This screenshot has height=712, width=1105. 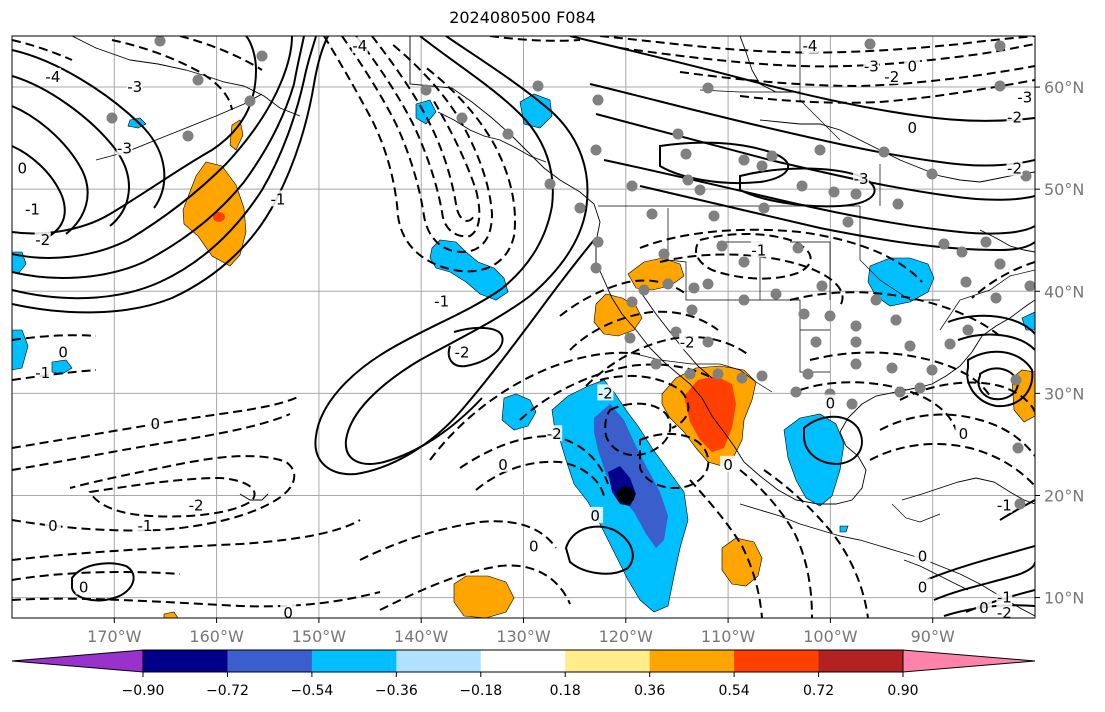 What do you see at coordinates (216, 636) in the screenshot?
I see `lon-tick-label: 160°W` at bounding box center [216, 636].